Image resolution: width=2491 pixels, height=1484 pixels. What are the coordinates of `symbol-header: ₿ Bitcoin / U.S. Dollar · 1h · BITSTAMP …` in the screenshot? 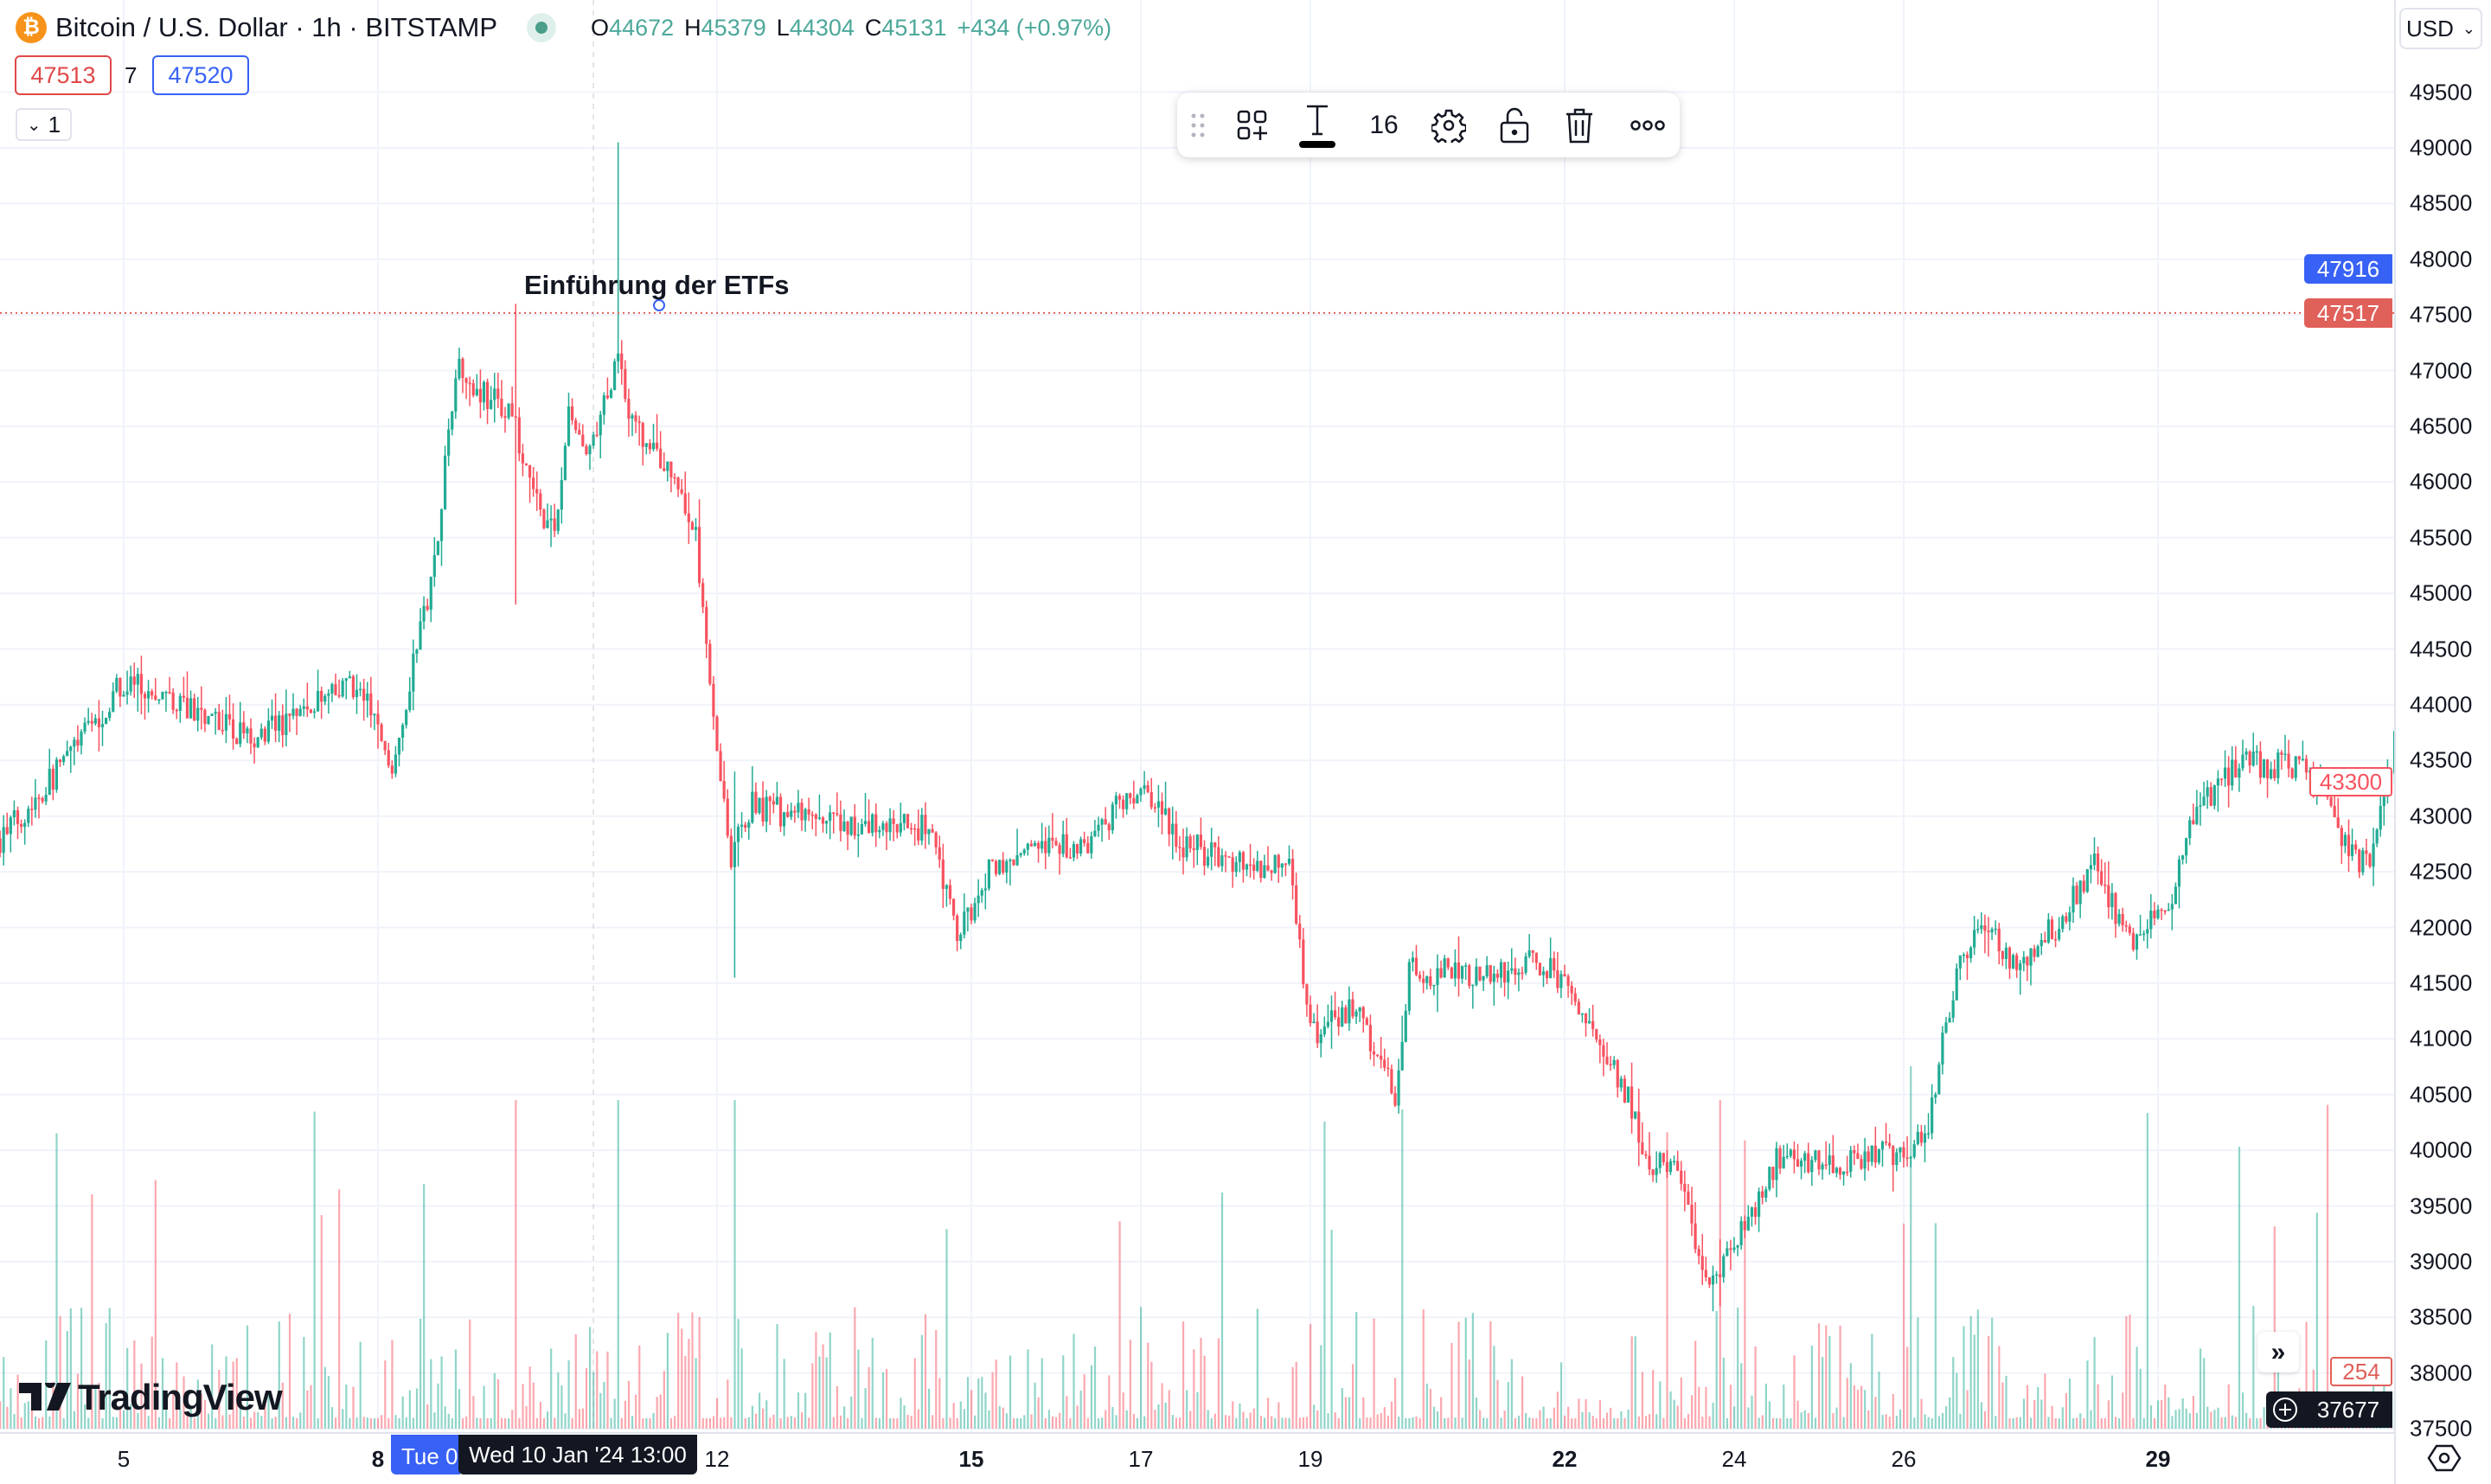 It's located at (563, 28).